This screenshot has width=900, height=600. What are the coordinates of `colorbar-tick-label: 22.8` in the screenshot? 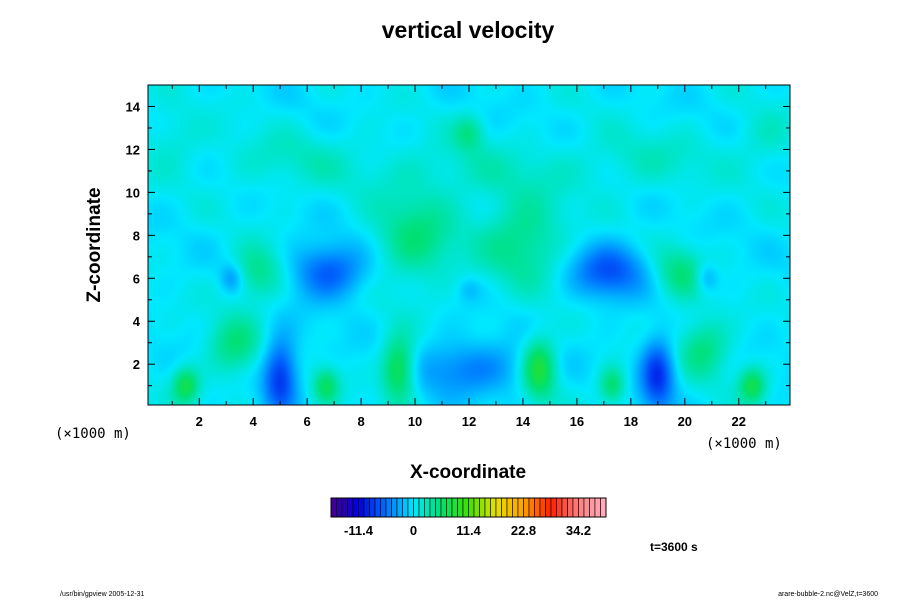 It's located at (523, 530).